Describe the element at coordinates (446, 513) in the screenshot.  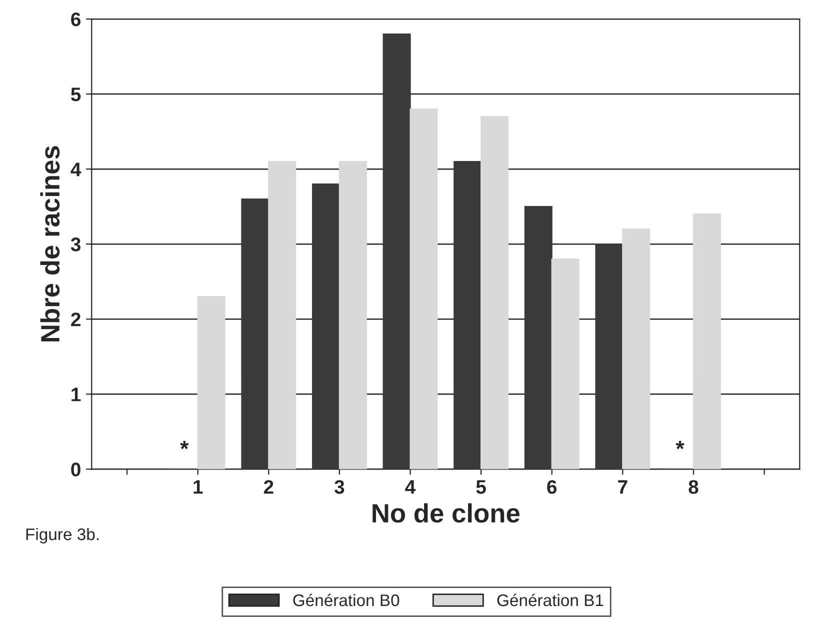
I see `x-axis-title: No de clone` at that location.